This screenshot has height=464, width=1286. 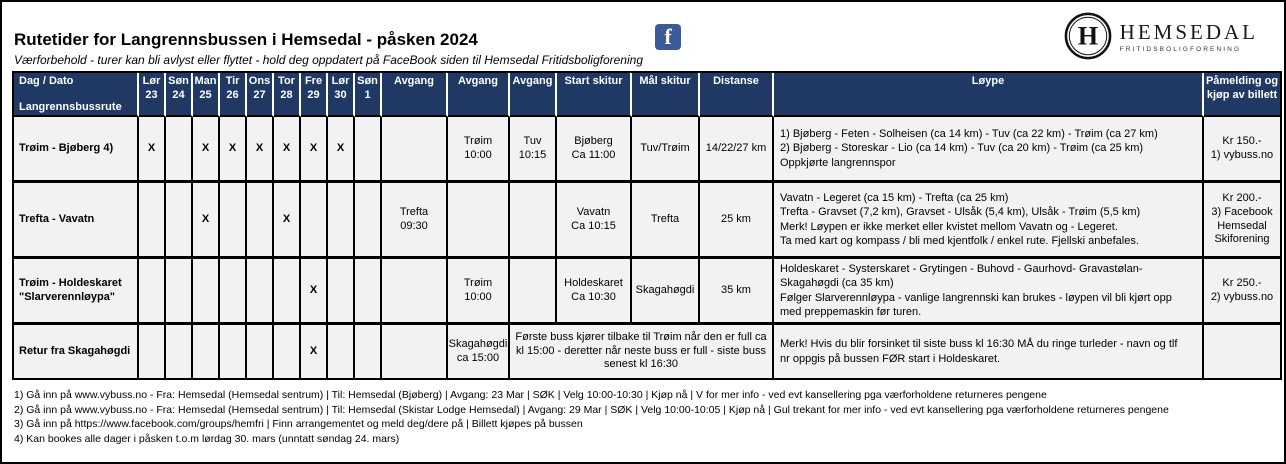 What do you see at coordinates (415, 95) in the screenshot?
I see `header-avgang-1: Avgang` at bounding box center [415, 95].